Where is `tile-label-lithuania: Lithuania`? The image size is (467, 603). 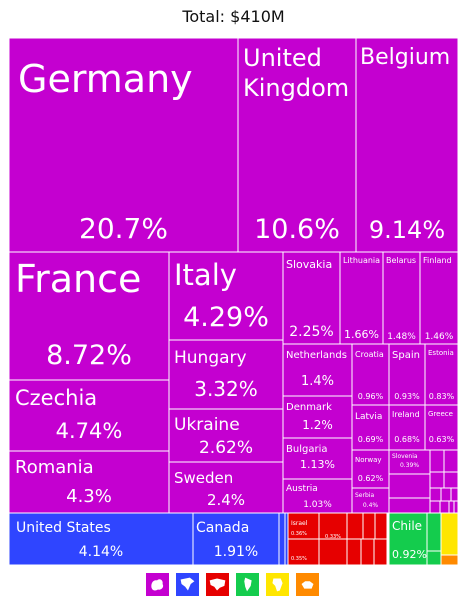 tile-label-lithuania: Lithuania is located at coordinates (361, 260).